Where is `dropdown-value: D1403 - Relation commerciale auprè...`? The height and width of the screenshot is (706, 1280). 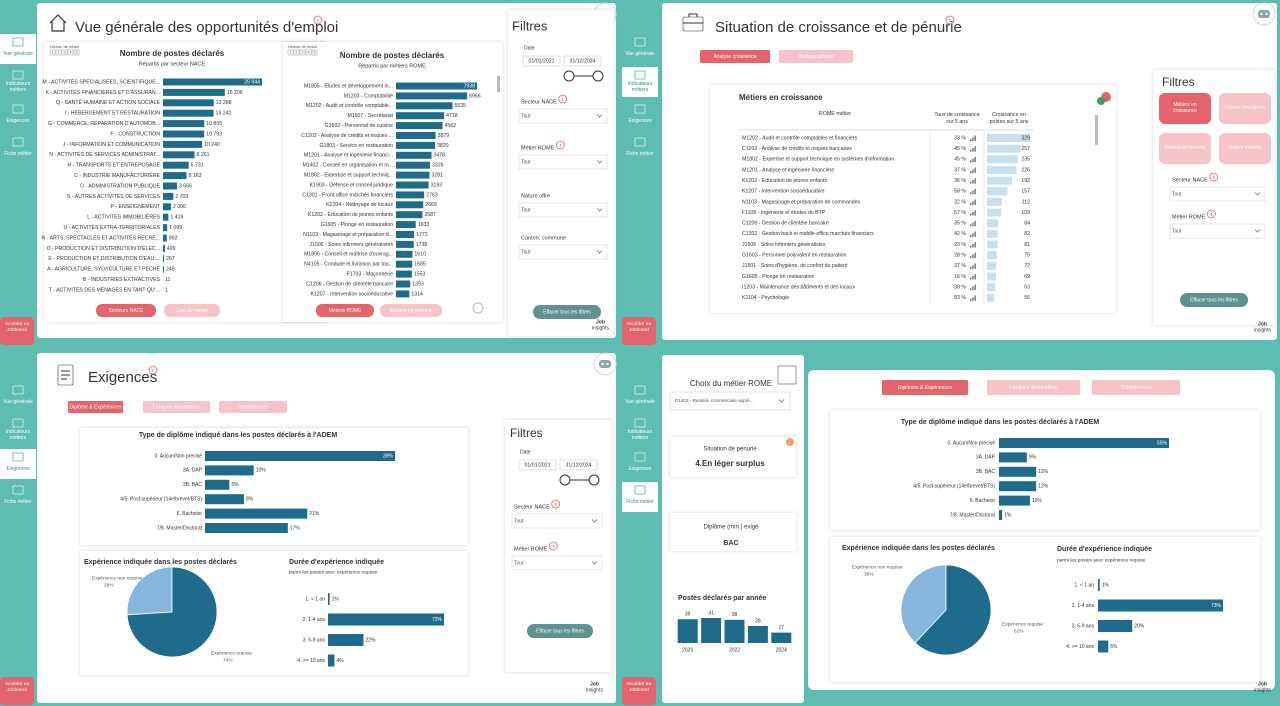 dropdown-value: D1403 - Relation commerciale auprè... is located at coordinates (714, 400).